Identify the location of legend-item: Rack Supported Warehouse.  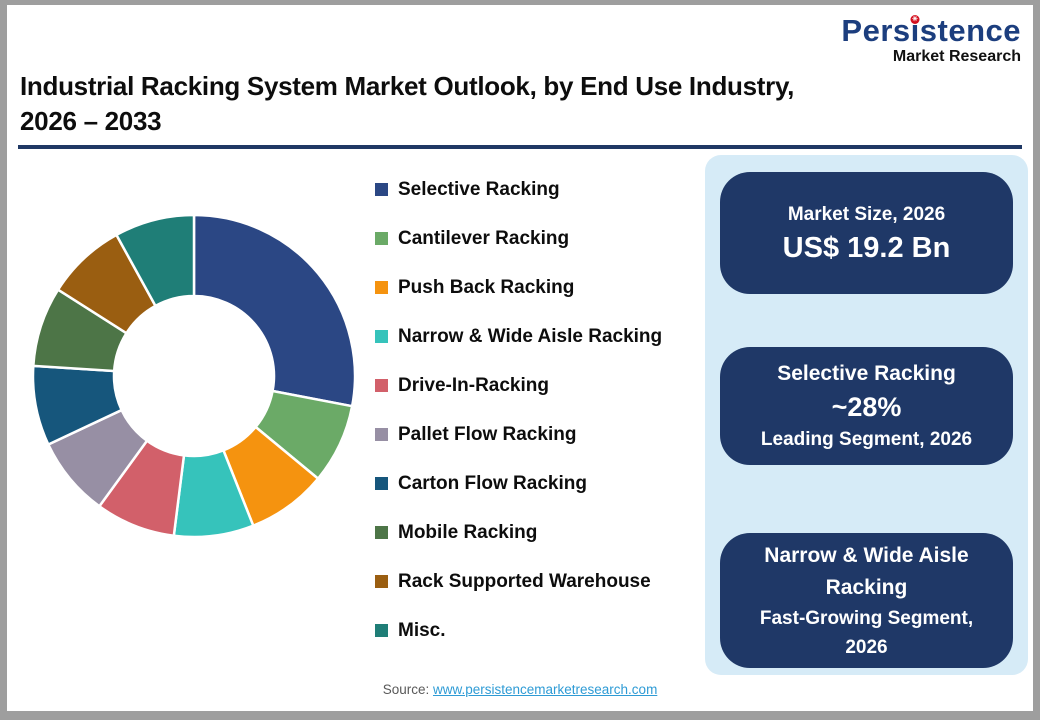
(518, 581).